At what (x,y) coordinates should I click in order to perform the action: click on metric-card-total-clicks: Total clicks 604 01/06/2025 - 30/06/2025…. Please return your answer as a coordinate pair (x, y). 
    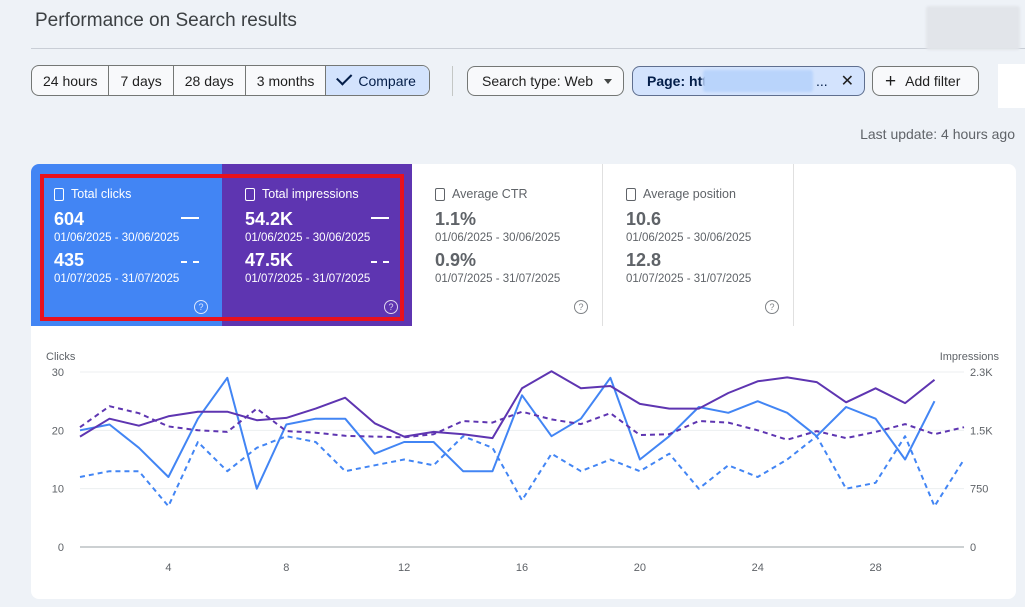
    Looking at the image, I should click on (126, 245).